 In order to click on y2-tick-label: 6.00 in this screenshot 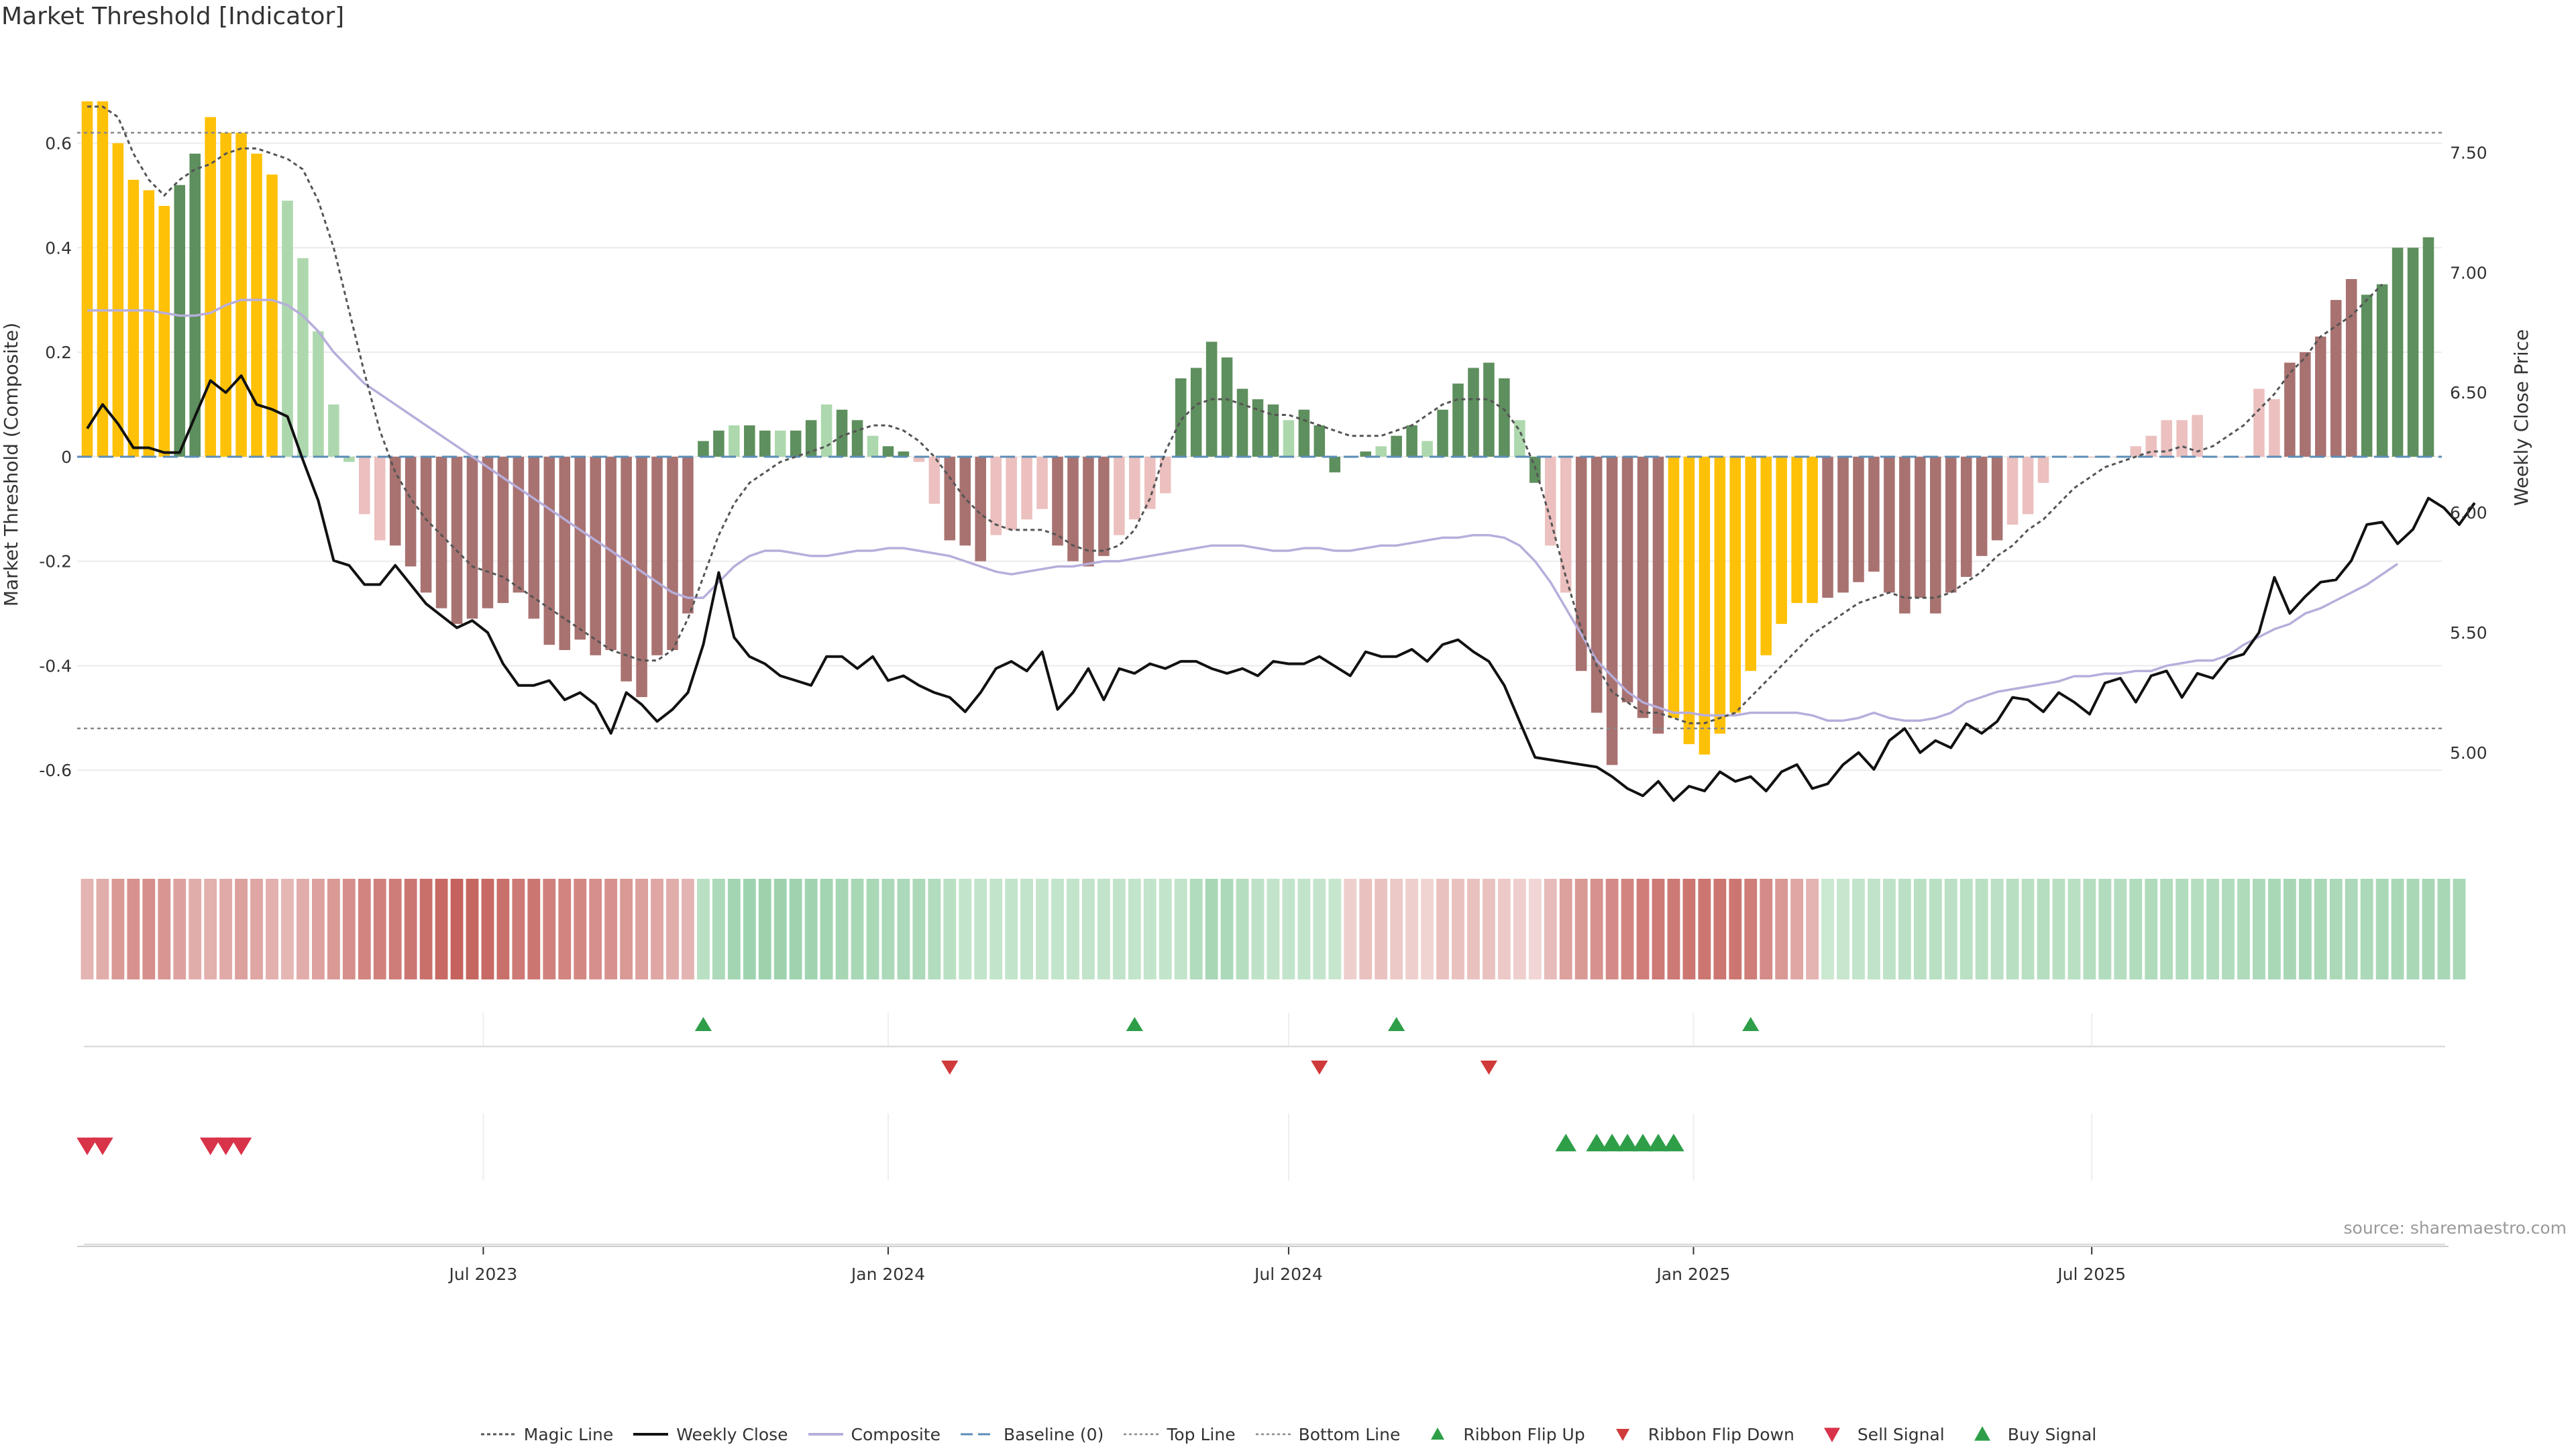, I will do `click(2468, 513)`.